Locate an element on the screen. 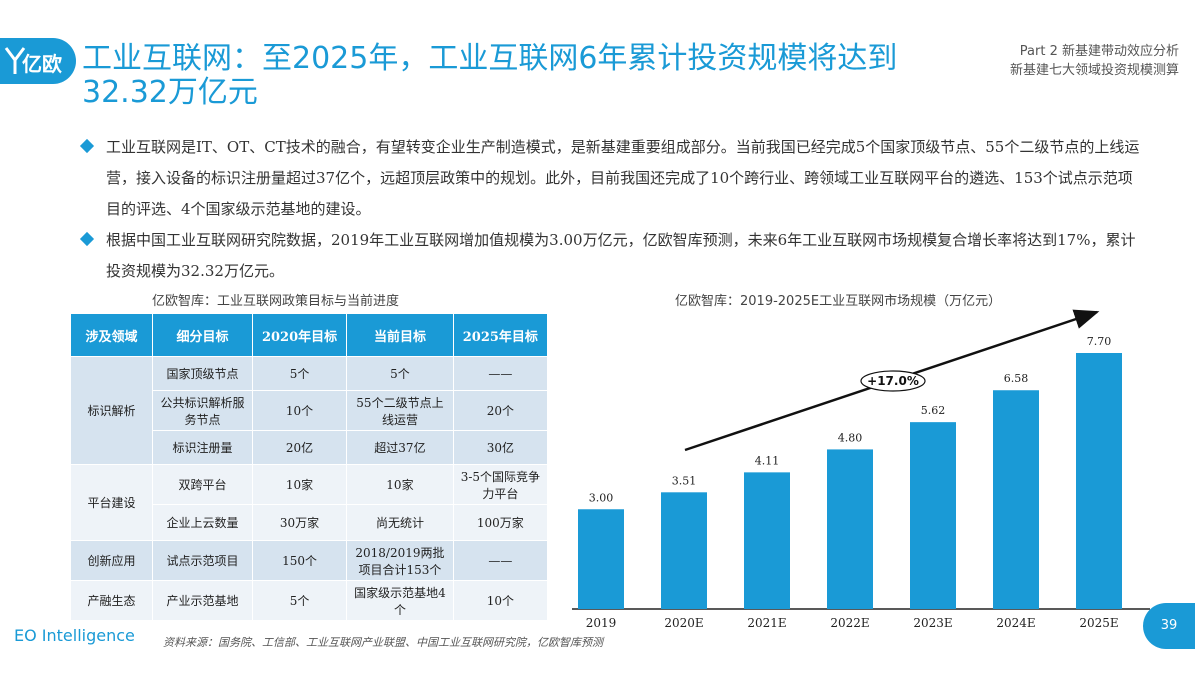 This screenshot has height=674, width=1195. x-tick-label: 2024E is located at coordinates (1015, 623).